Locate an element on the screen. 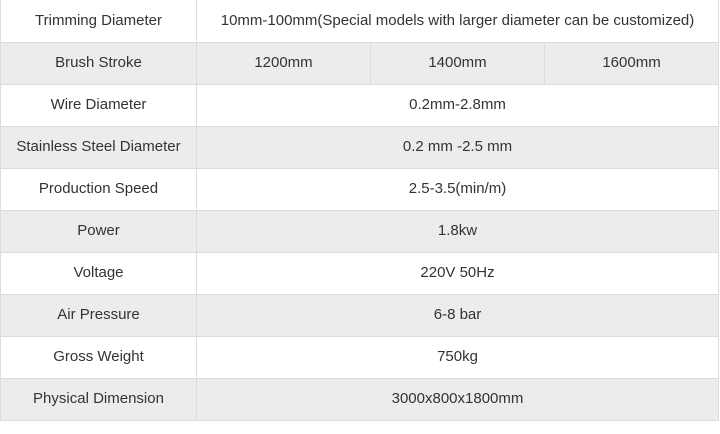 The width and height of the screenshot is (720, 434). spec-value-brush-stroke-2: 1400mm is located at coordinates (457, 63).